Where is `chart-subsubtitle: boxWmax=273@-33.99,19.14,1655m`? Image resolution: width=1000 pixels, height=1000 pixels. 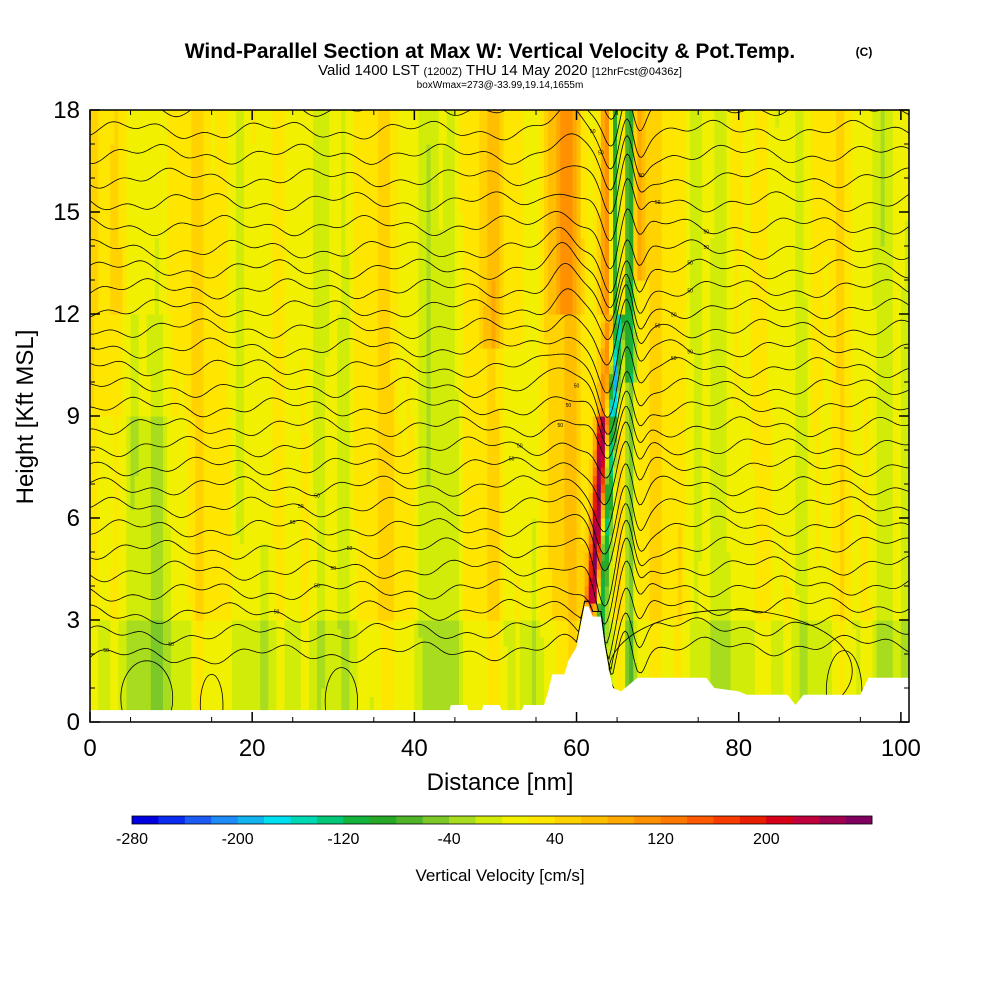
chart-subsubtitle: boxWmax=273@-33.99,19.14,1655m is located at coordinates (500, 85).